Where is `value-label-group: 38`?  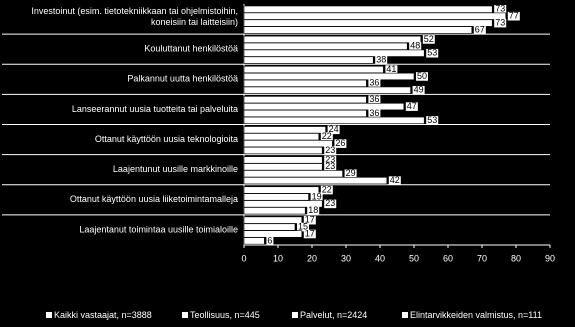 value-label-group: 38 is located at coordinates (381, 60).